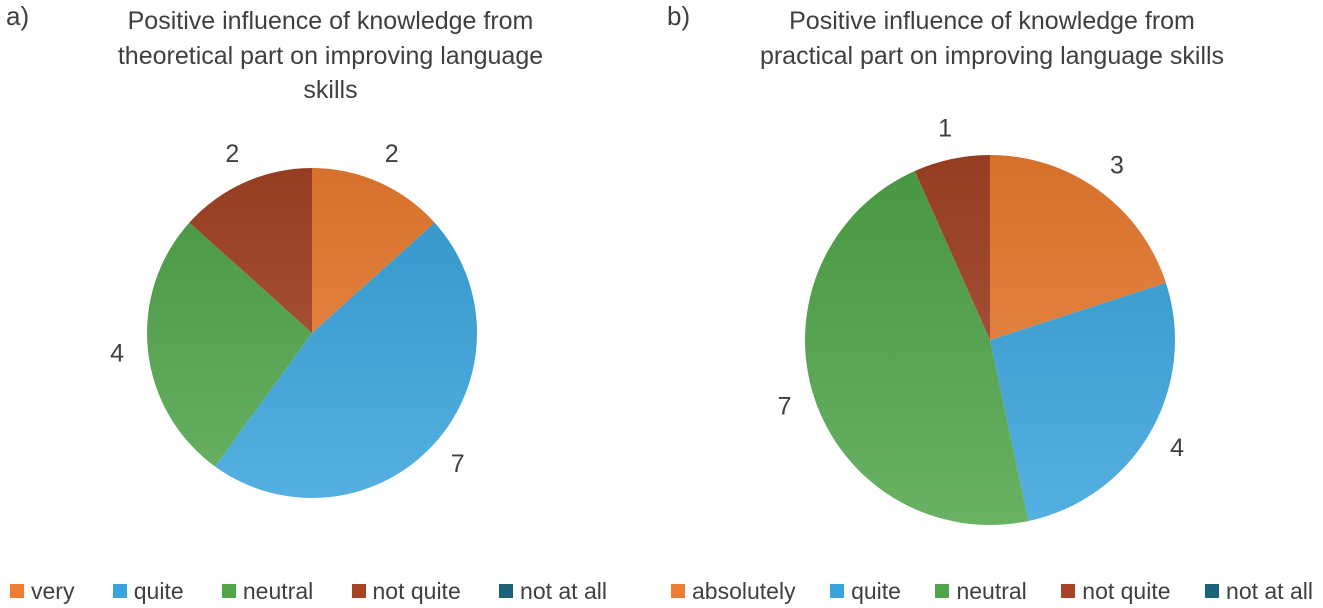 This screenshot has height=608, width=1323. Describe the element at coordinates (373, 250) in the screenshot. I see `pie-slice-very` at that location.